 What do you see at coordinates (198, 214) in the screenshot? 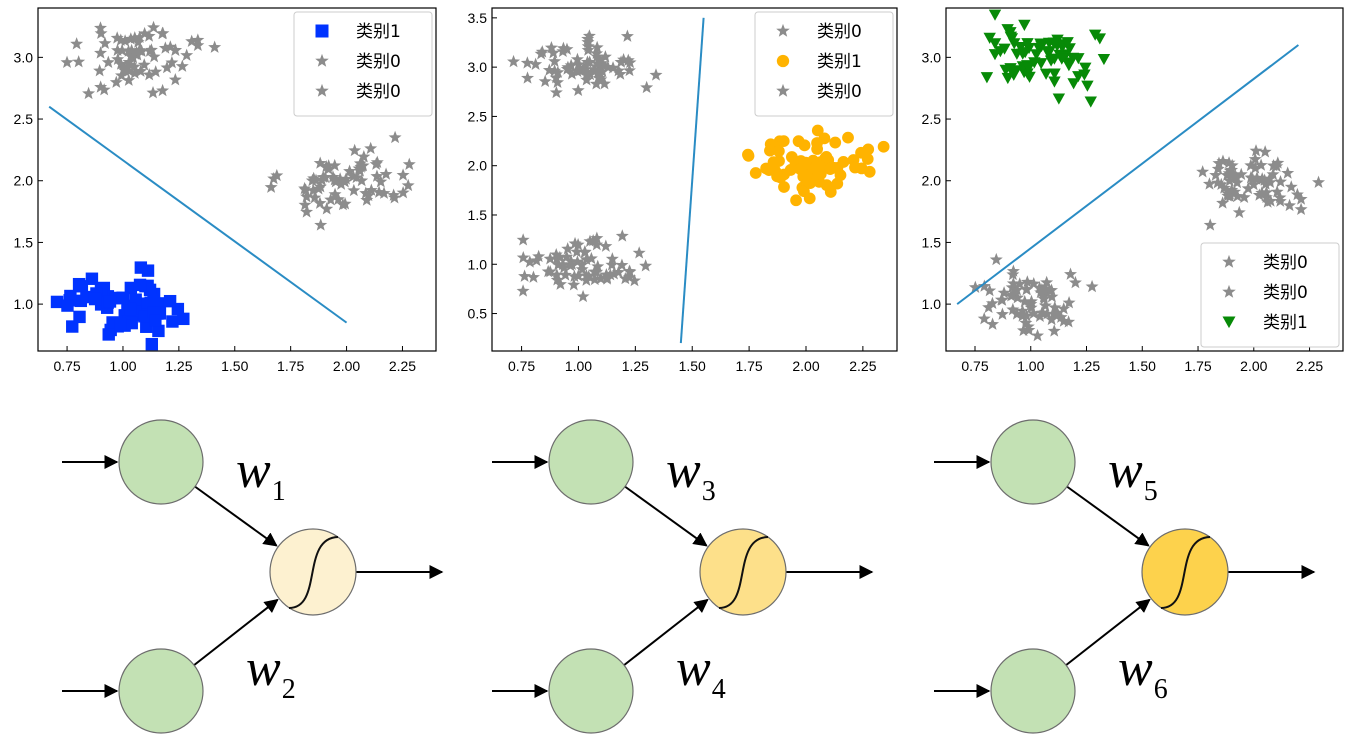
I see `decision-boundary-line` at bounding box center [198, 214].